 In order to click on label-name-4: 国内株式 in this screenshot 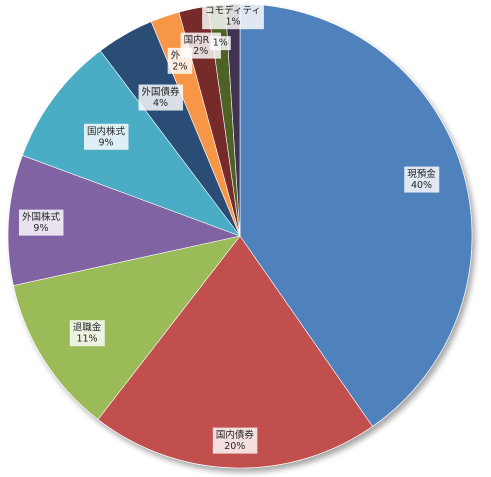, I will do `click(106, 131)`.